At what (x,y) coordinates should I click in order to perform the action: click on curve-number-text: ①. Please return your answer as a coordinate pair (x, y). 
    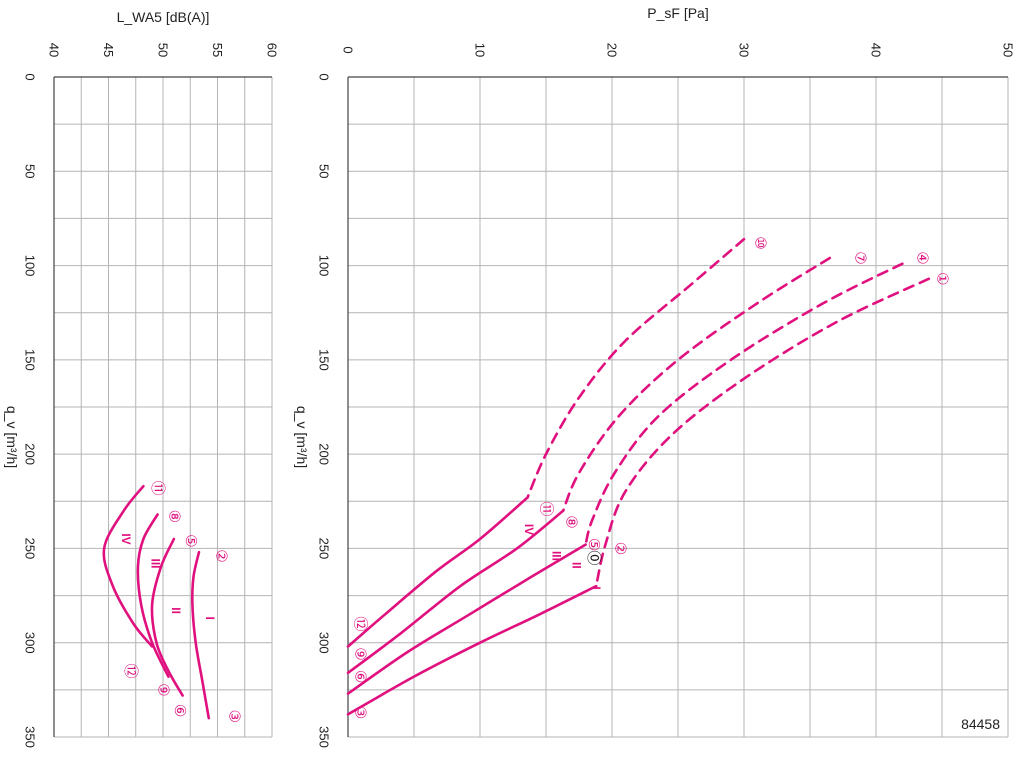
    Looking at the image, I should click on (942, 278).